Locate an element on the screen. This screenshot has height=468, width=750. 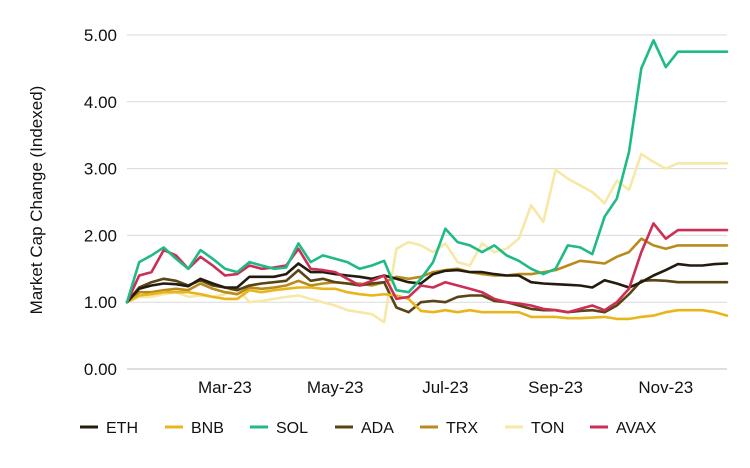
legend-item-sol: SOL is located at coordinates (279, 428).